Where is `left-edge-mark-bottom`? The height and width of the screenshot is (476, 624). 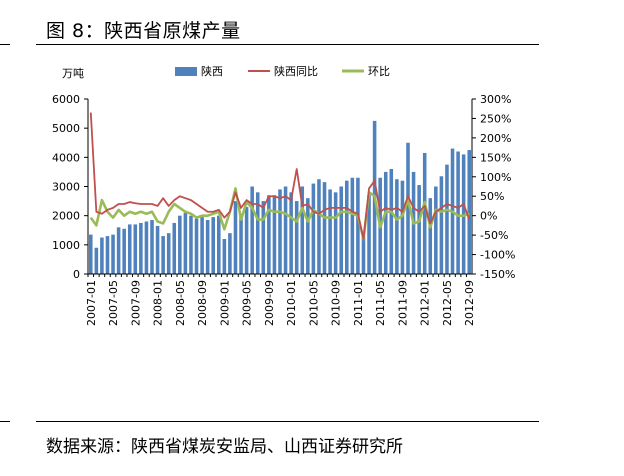
left-edge-mark-bottom is located at coordinates (5, 421).